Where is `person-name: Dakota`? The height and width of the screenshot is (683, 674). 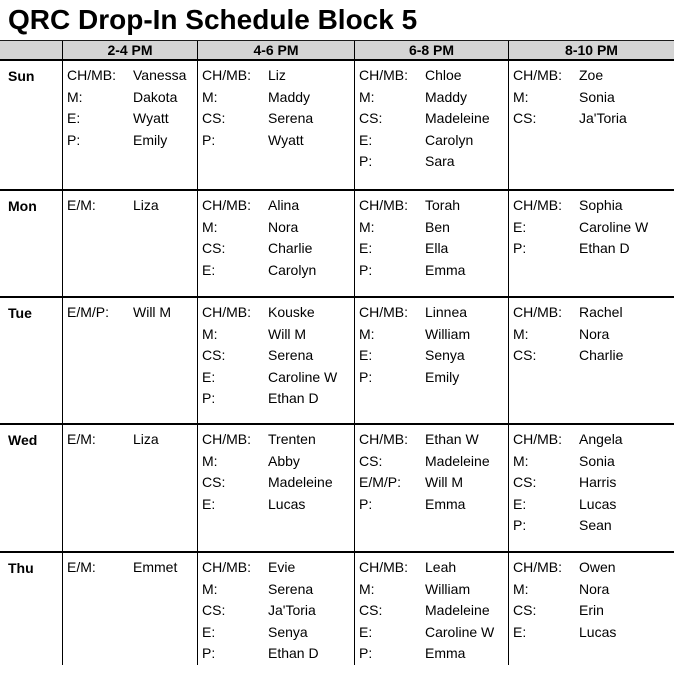 person-name: Dakota is located at coordinates (155, 96).